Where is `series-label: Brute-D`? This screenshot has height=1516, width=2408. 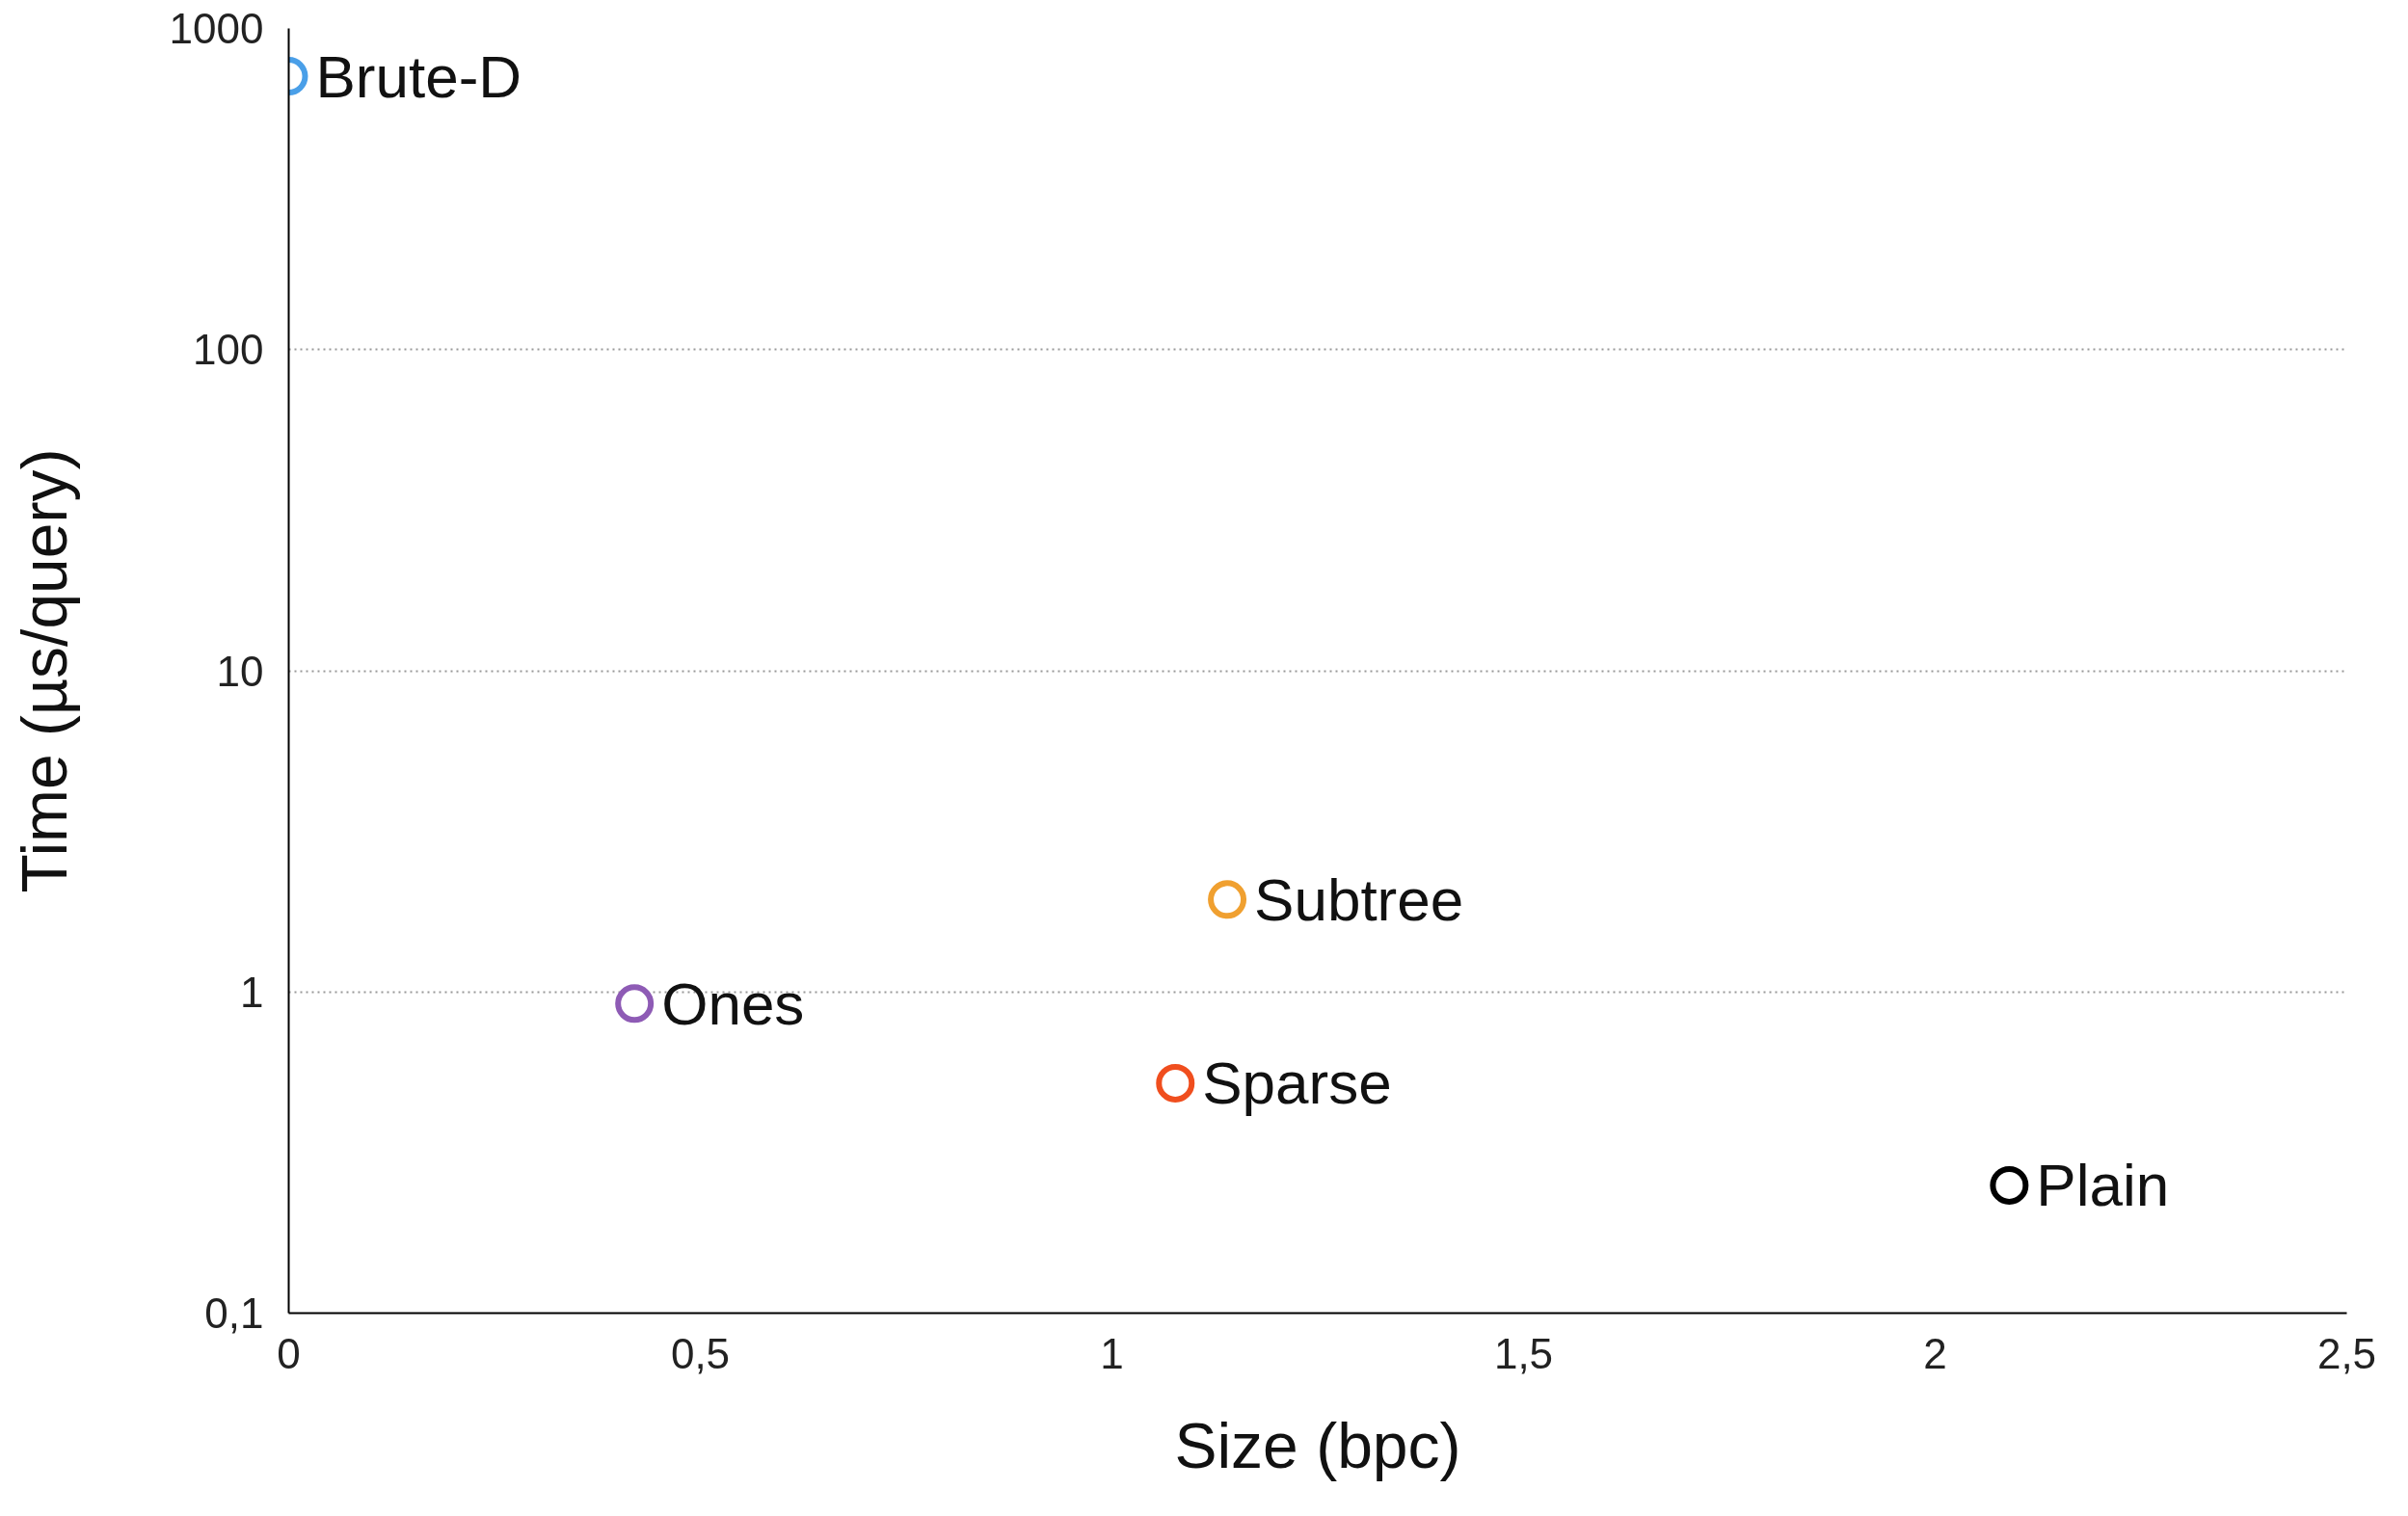
series-label: Brute-D is located at coordinates (418, 76).